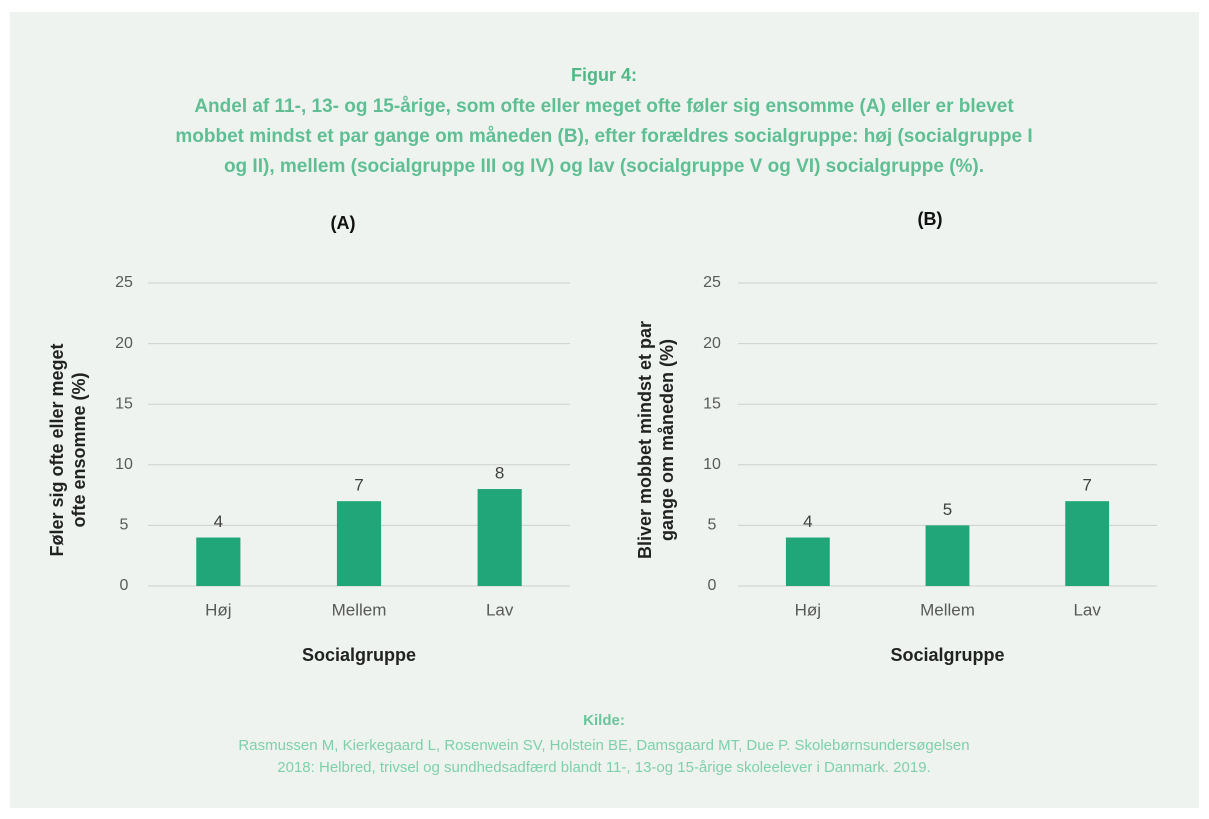  Describe the element at coordinates (667, 440) in the screenshot. I see `y-axis-title: gange om måneden (%)` at that location.